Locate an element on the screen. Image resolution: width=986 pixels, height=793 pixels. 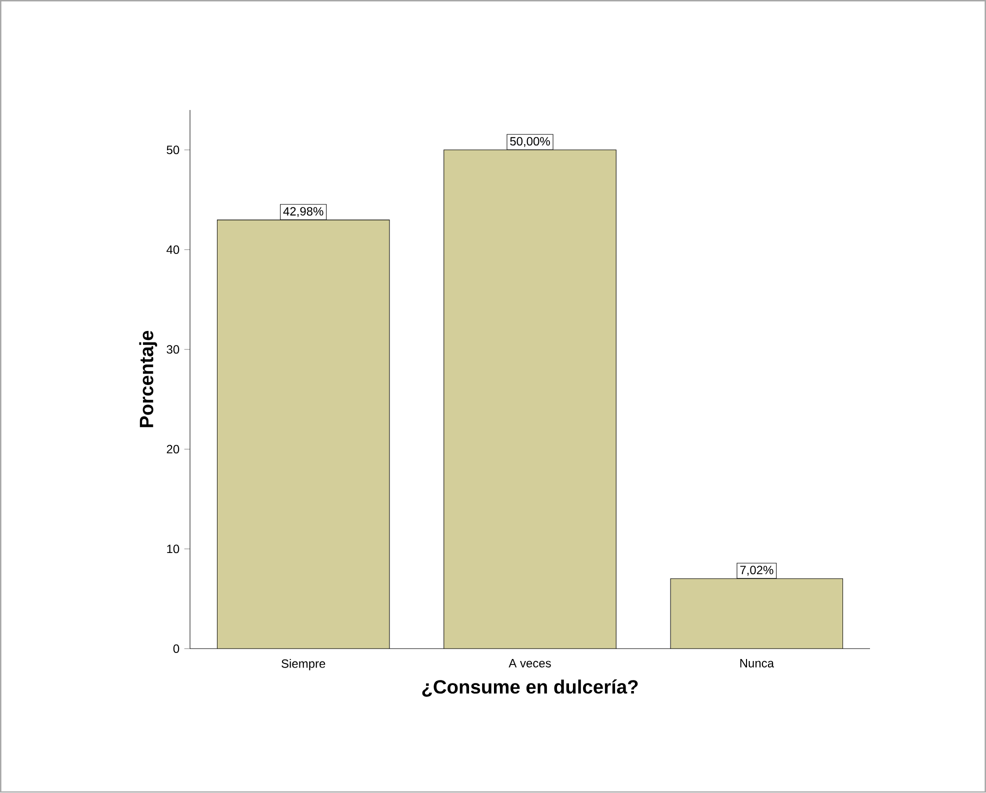
x-axis-title: ¿Consume en dulcería? is located at coordinates (530, 688).